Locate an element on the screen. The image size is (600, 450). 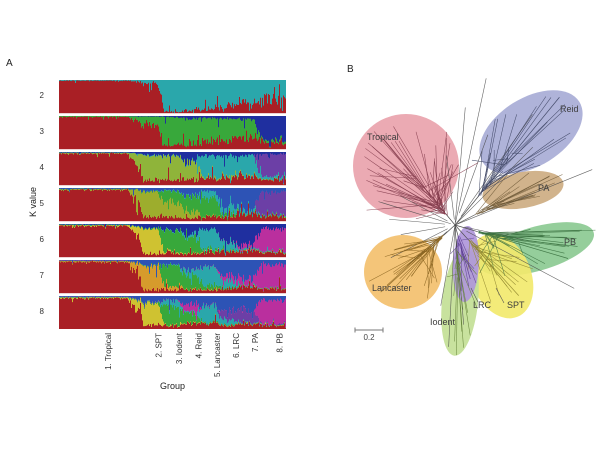
y-axis-title: K value is located at coordinates (33, 202).